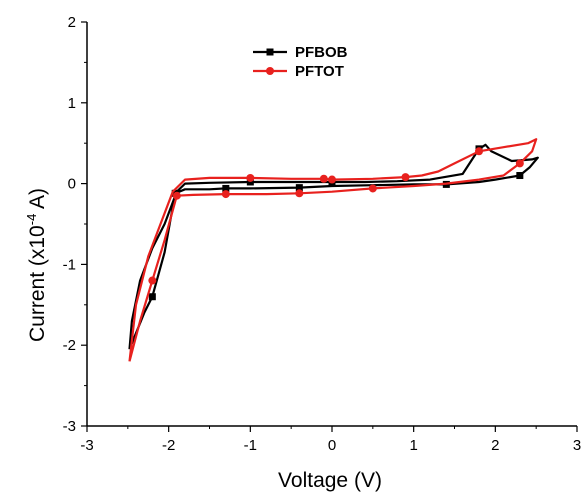  What do you see at coordinates (72, 184) in the screenshot?
I see `y-tick-label: 0` at bounding box center [72, 184].